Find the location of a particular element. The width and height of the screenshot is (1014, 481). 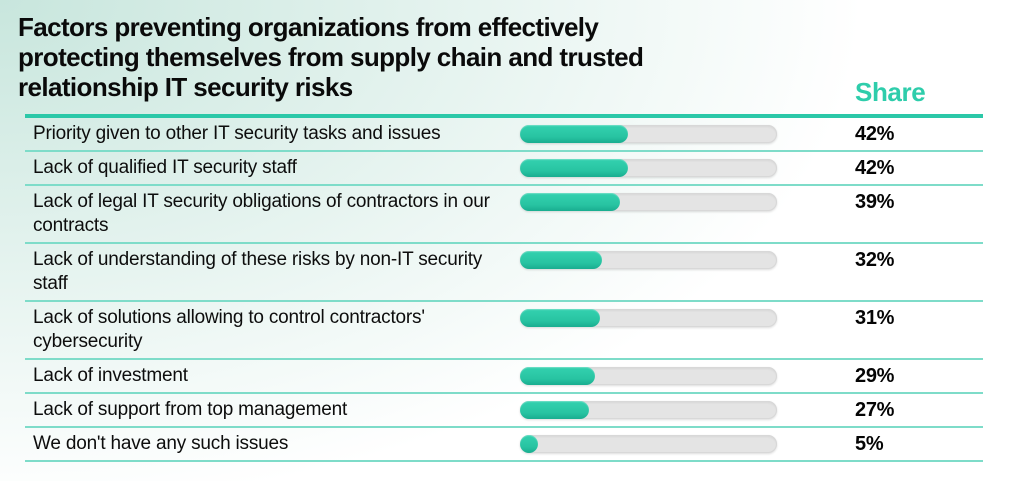

row-label: Lack of support from top management is located at coordinates (190, 409).